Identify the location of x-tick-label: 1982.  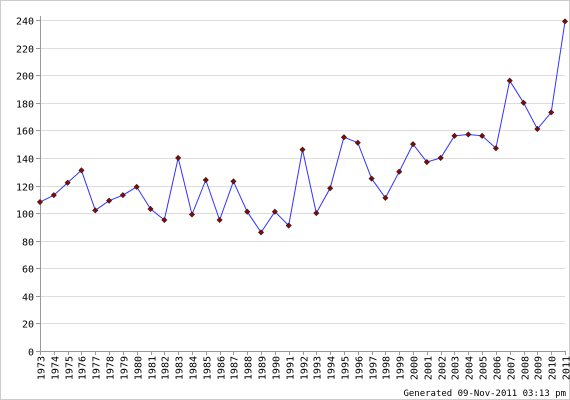
(166, 368).